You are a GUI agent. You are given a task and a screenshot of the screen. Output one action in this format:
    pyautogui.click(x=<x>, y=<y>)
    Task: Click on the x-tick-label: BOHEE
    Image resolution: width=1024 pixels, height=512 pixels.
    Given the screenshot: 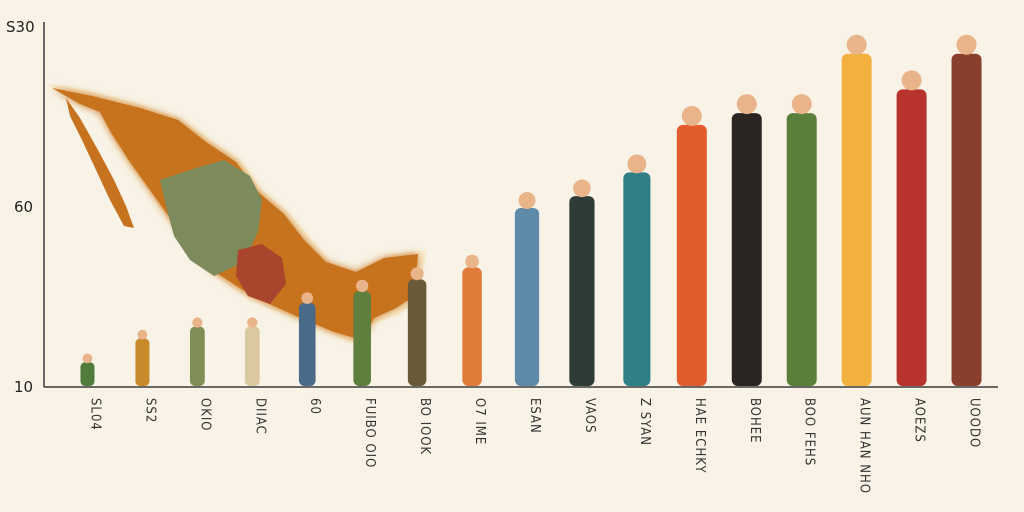 What is the action you would take?
    pyautogui.click(x=754, y=421)
    